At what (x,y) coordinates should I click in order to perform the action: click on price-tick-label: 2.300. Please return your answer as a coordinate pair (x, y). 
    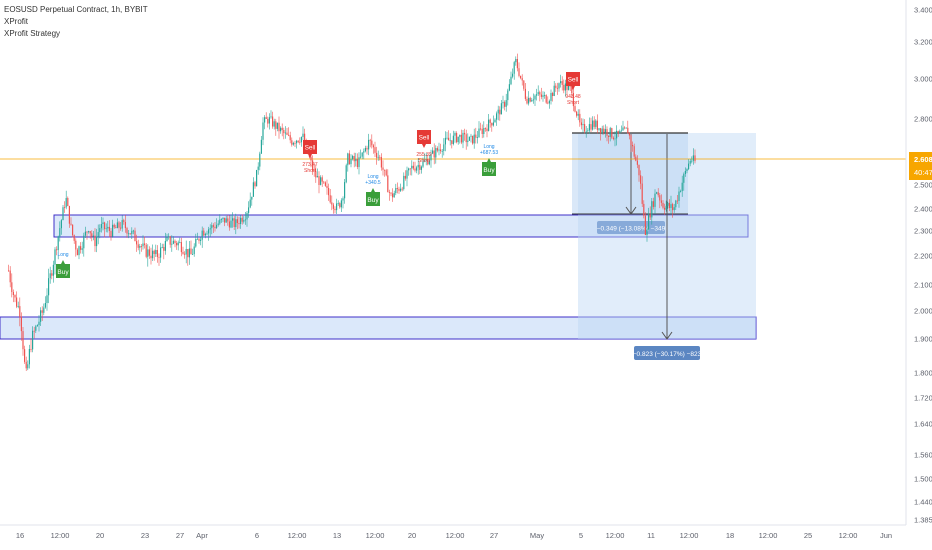
    Looking at the image, I should click on (923, 231).